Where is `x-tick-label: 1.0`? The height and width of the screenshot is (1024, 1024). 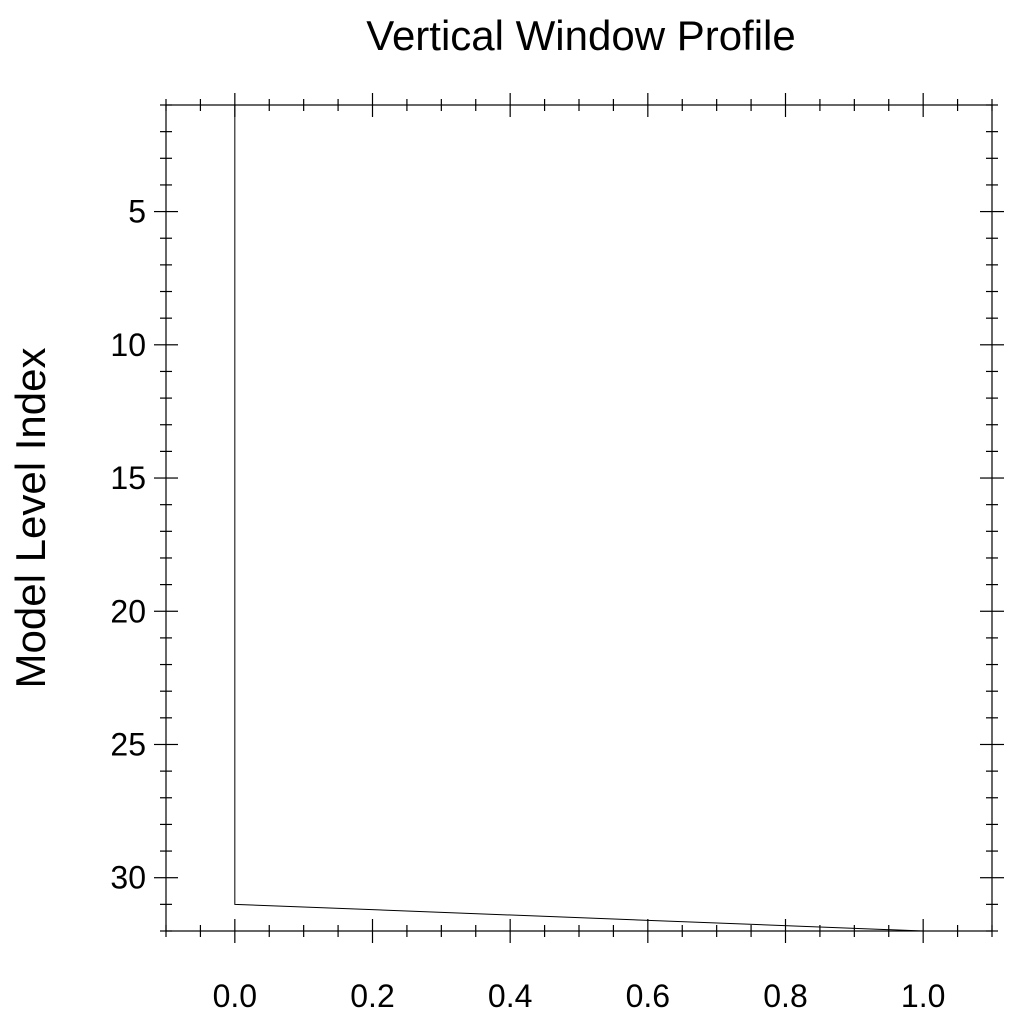 x-tick-label: 1.0 is located at coordinates (923, 996).